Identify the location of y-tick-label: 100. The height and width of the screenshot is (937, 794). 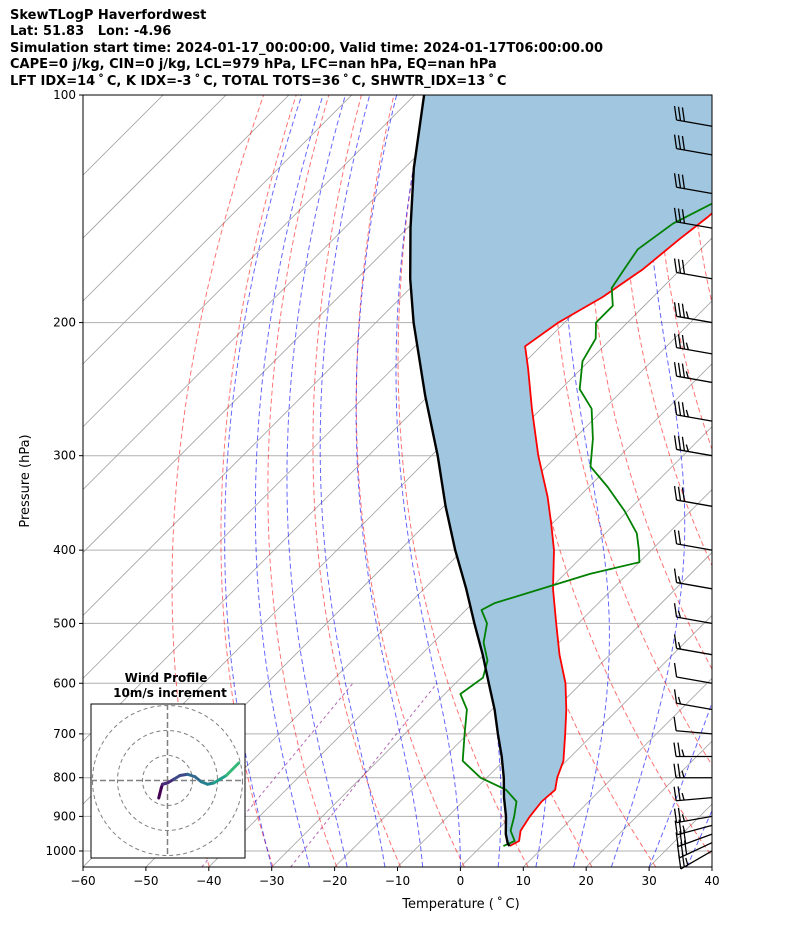
(64, 95).